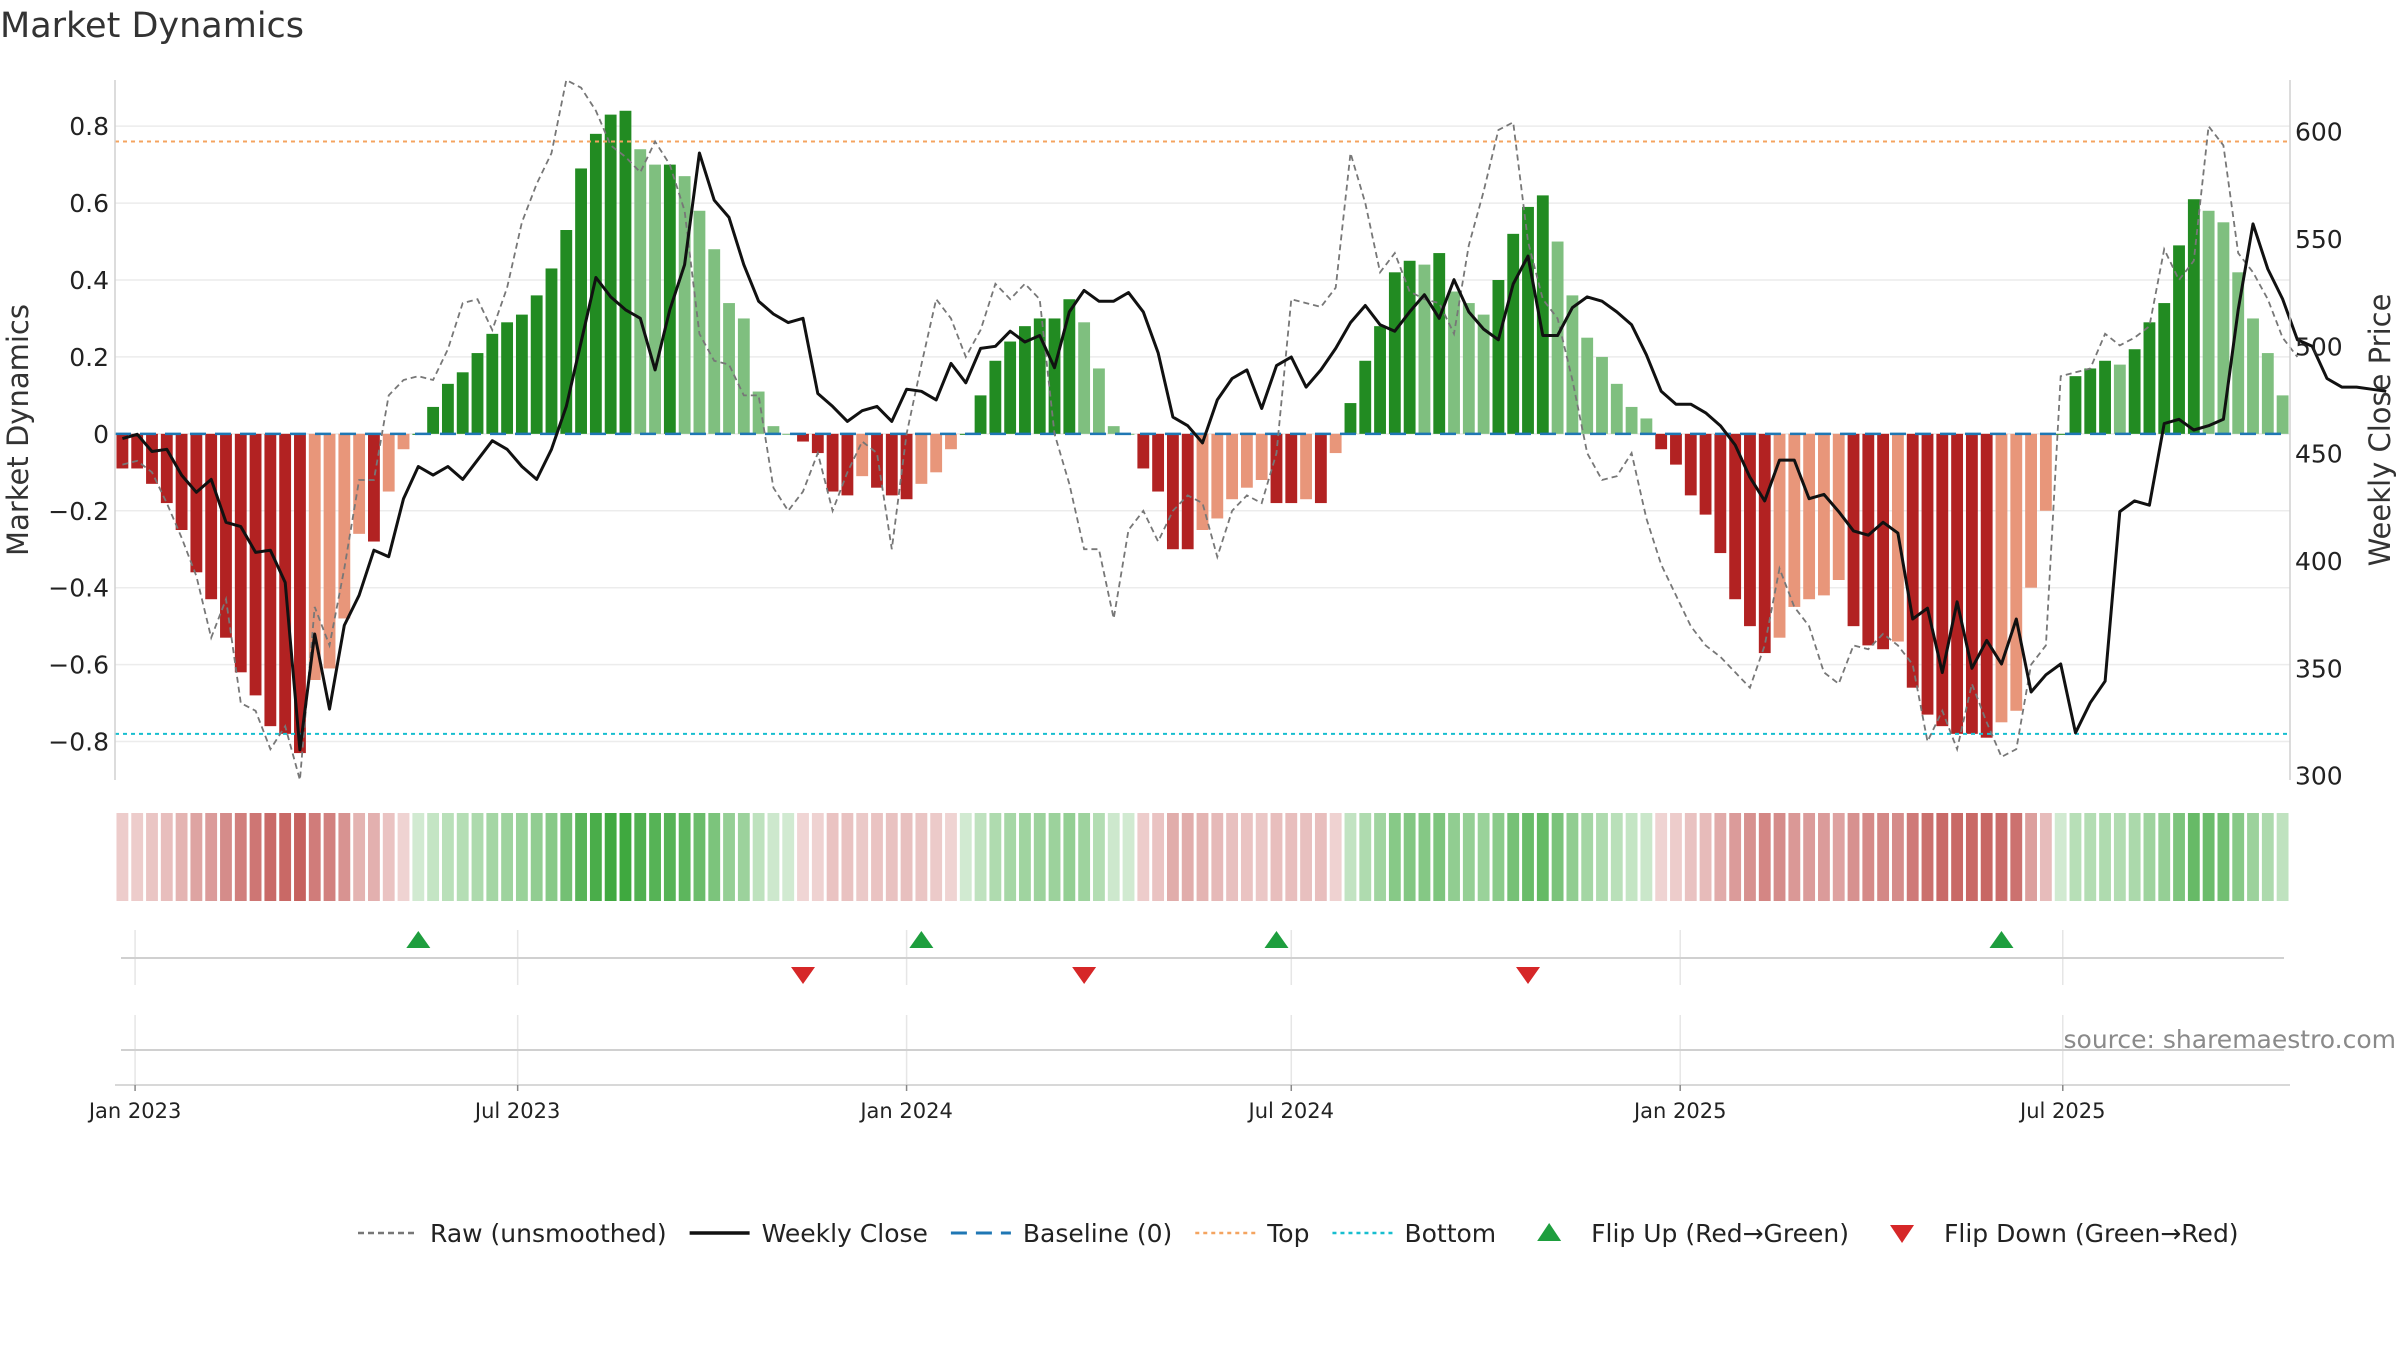 The image size is (2400, 1354). Describe the element at coordinates (2319, 776) in the screenshot. I see `y2-tick-label: 300` at that location.